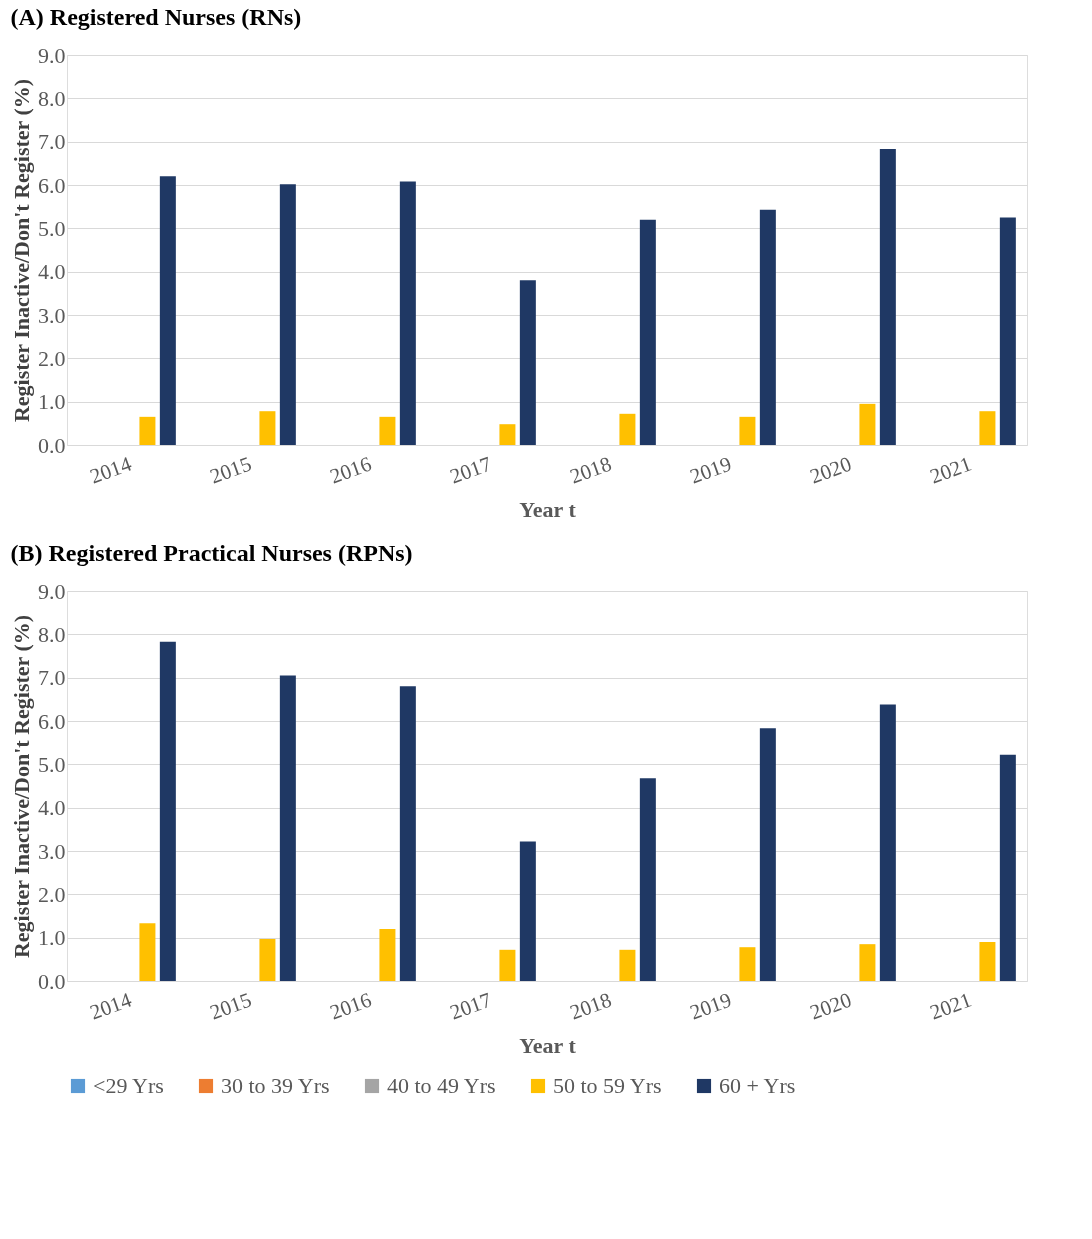 The width and height of the screenshot is (1092, 1239). Describe the element at coordinates (275, 1085) in the screenshot. I see `legend-label: 30 to 39 Yrs` at that location.